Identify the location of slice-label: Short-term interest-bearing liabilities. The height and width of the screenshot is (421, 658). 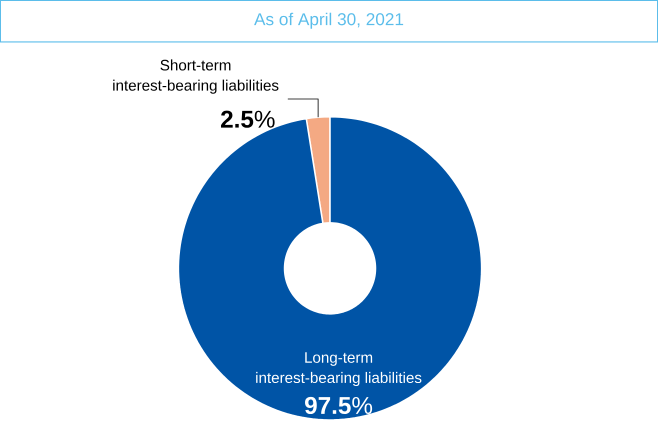
(195, 77).